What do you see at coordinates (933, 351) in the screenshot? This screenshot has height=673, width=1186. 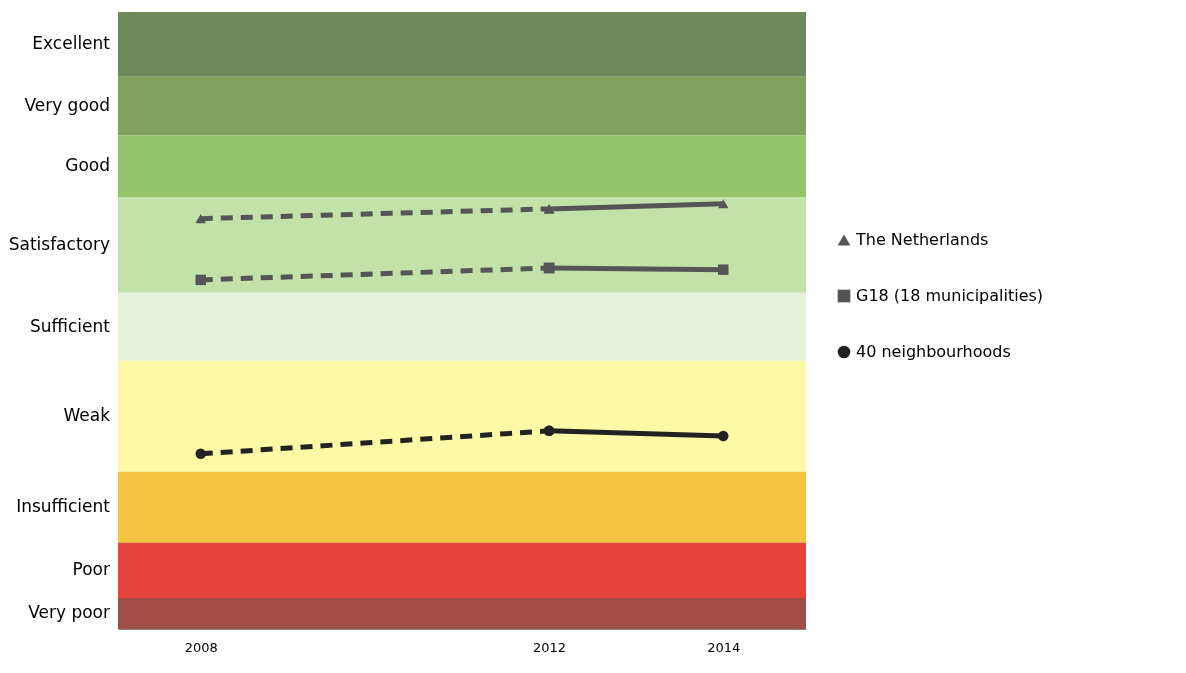 I see `legend-label: 40 neighbourhoods` at bounding box center [933, 351].